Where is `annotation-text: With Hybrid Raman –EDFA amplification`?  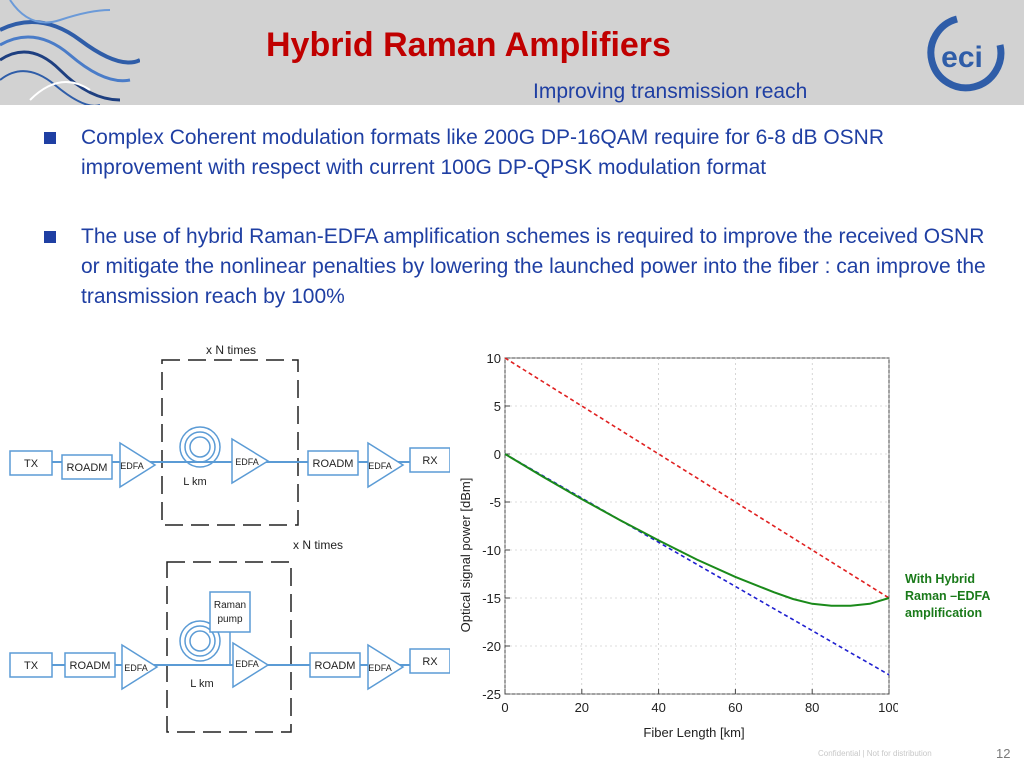 annotation-text: With Hybrid Raman –EDFA amplification is located at coordinates (947, 596).